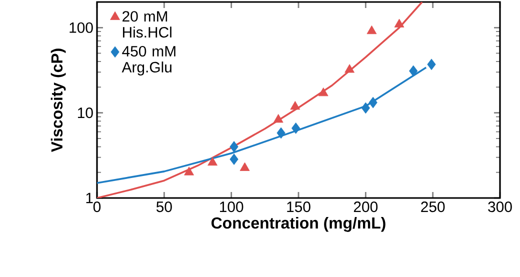 The height and width of the screenshot is (277, 520). Describe the element at coordinates (149, 61) in the screenshot. I see `legend-label: 450 mM Arg.Glu` at that location.